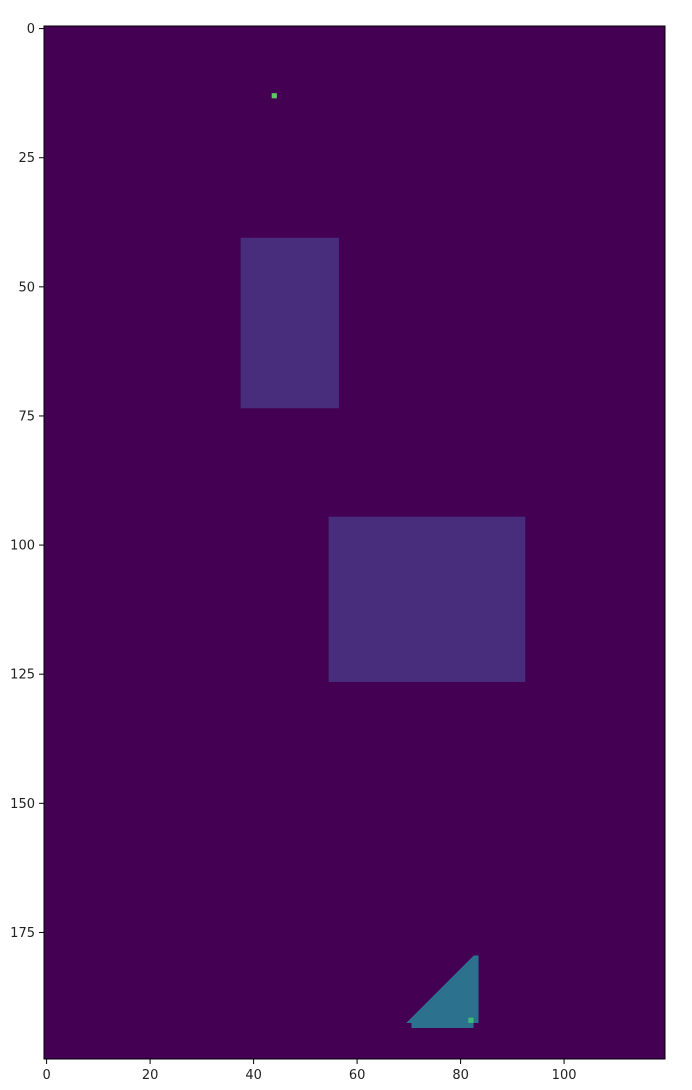 The height and width of the screenshot is (1090, 692). What do you see at coordinates (22, 804) in the screenshot?
I see `y-tick-label: 150` at bounding box center [22, 804].